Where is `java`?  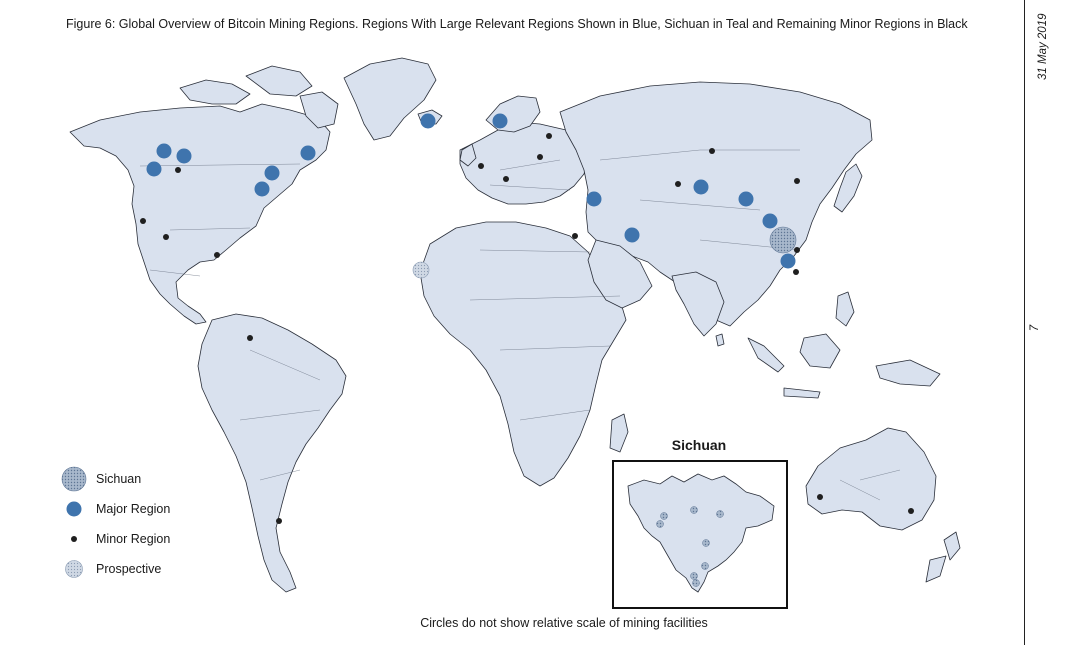 java is located at coordinates (802, 393).